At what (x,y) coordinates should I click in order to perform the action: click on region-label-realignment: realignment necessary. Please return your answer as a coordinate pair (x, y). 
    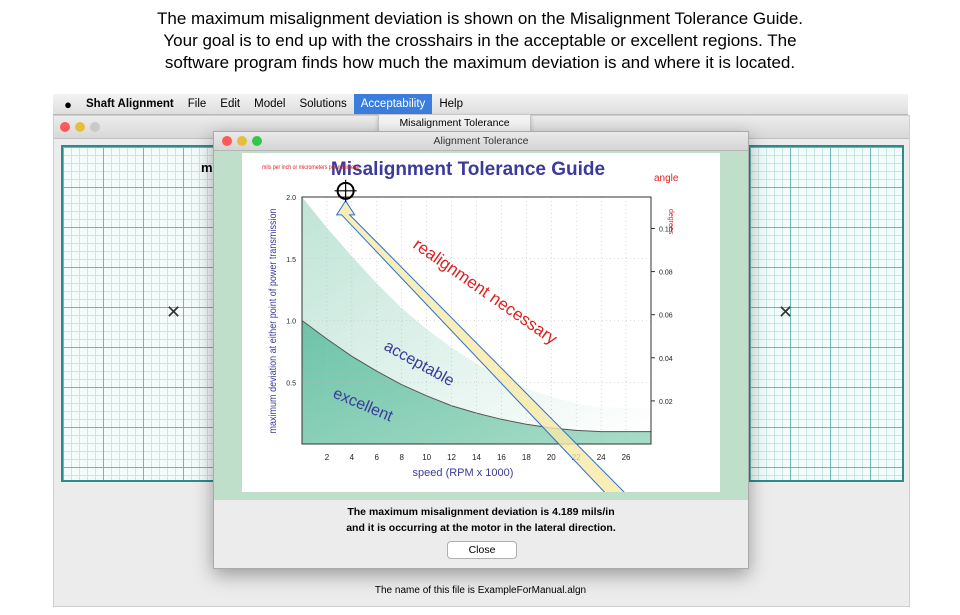
    Looking at the image, I should click on (485, 292).